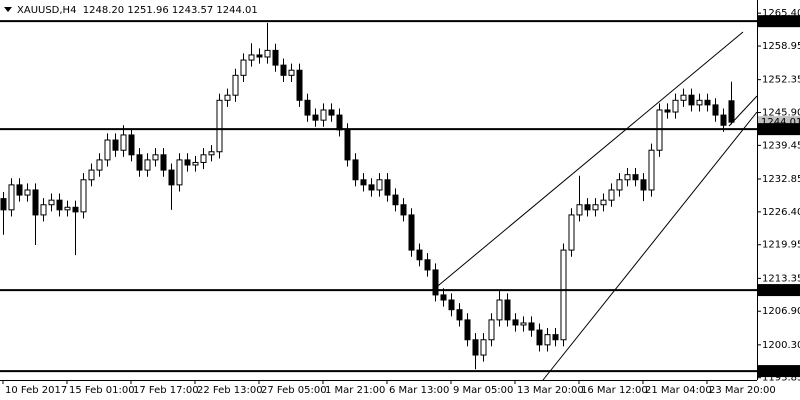 Image resolution: width=800 pixels, height=400 pixels. Describe the element at coordinates (36, 390) in the screenshot. I see `x-tick-label: 10 Feb 2017` at that location.